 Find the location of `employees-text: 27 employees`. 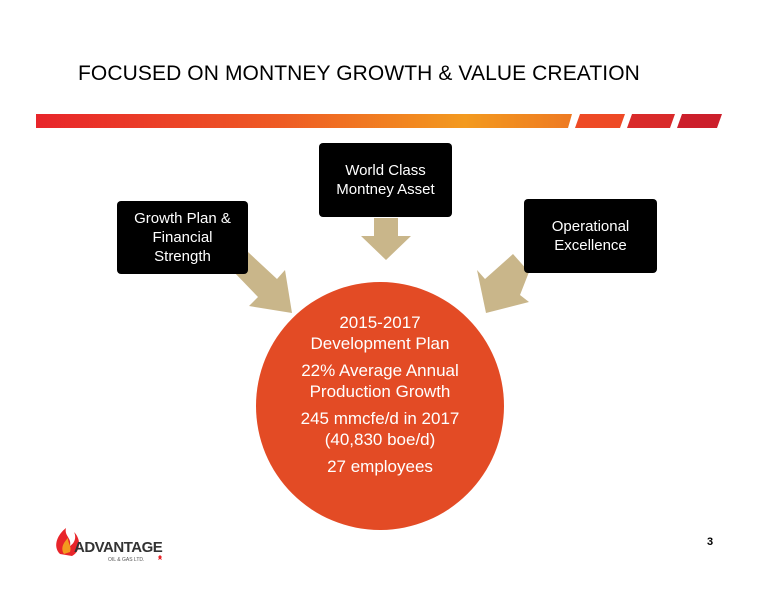

employees-text: 27 employees is located at coordinates (380, 466).